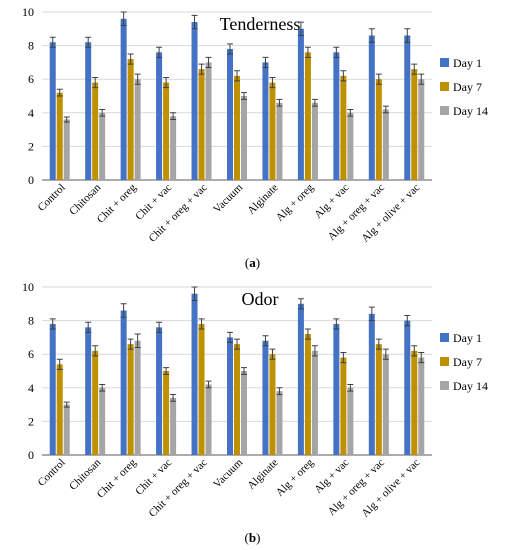 The image size is (505, 550). What do you see at coordinates (262, 474) in the screenshot?
I see `odor-x-tick-label: Alginate` at bounding box center [262, 474].